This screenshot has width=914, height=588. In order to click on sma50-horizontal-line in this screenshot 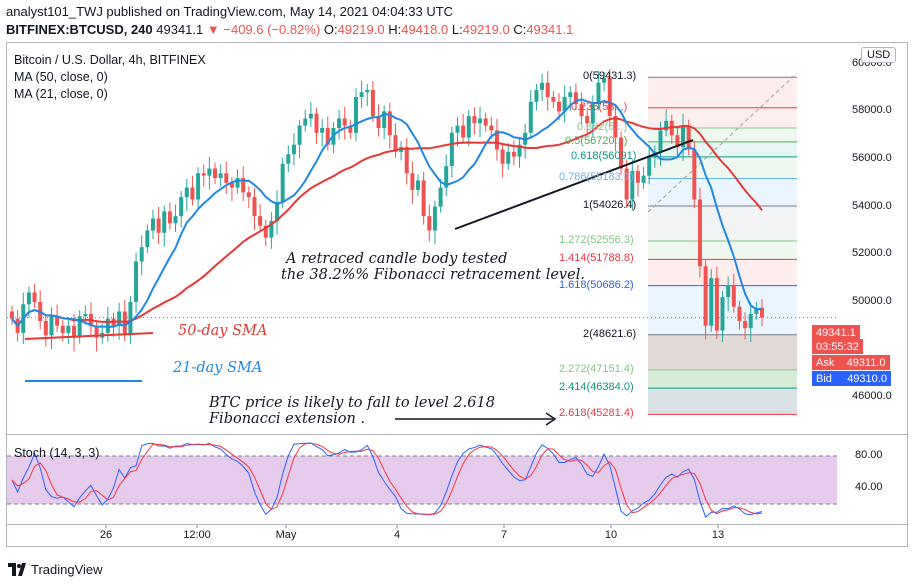, I will do `click(89, 336)`.